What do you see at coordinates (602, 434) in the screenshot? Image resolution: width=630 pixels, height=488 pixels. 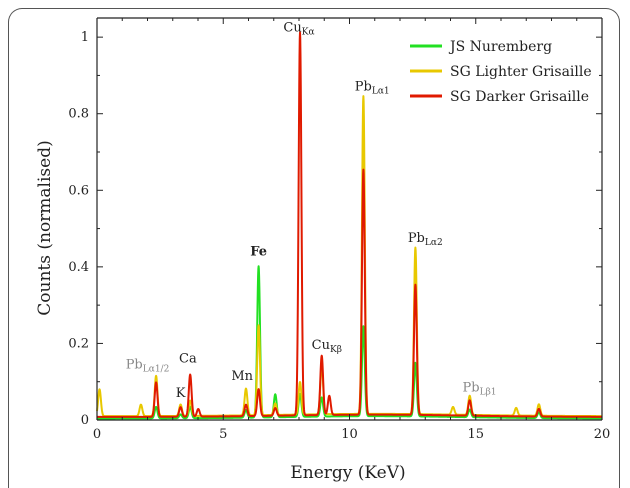 I see `x-tick-label: 20` at bounding box center [602, 434].